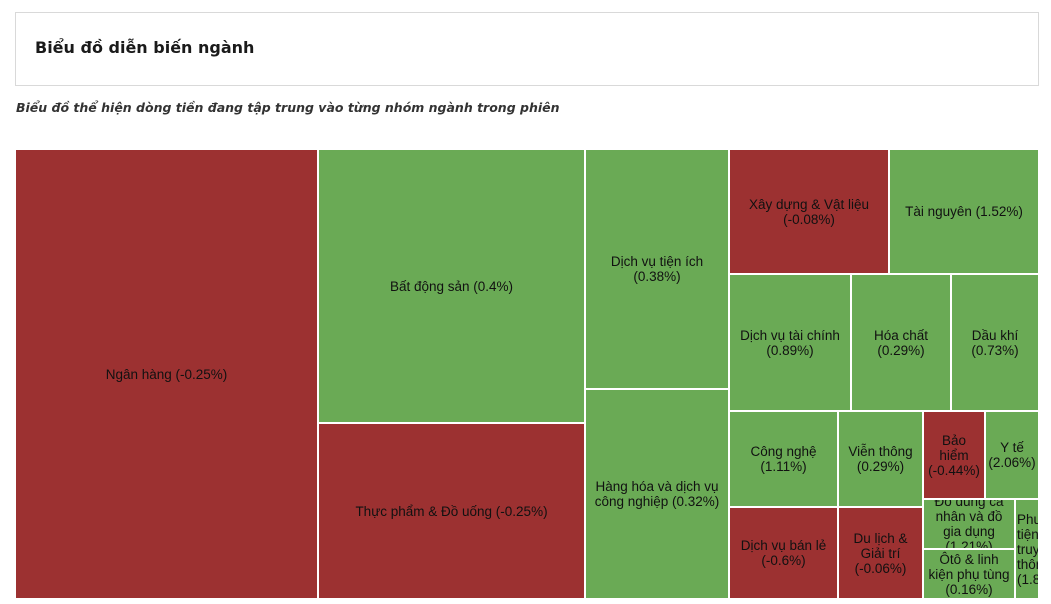  I want to click on treemap-cell-oto-linh-kien-phu-tung: Ôtô & linh kiện phụ tùng (0.16%), so click(969, 574).